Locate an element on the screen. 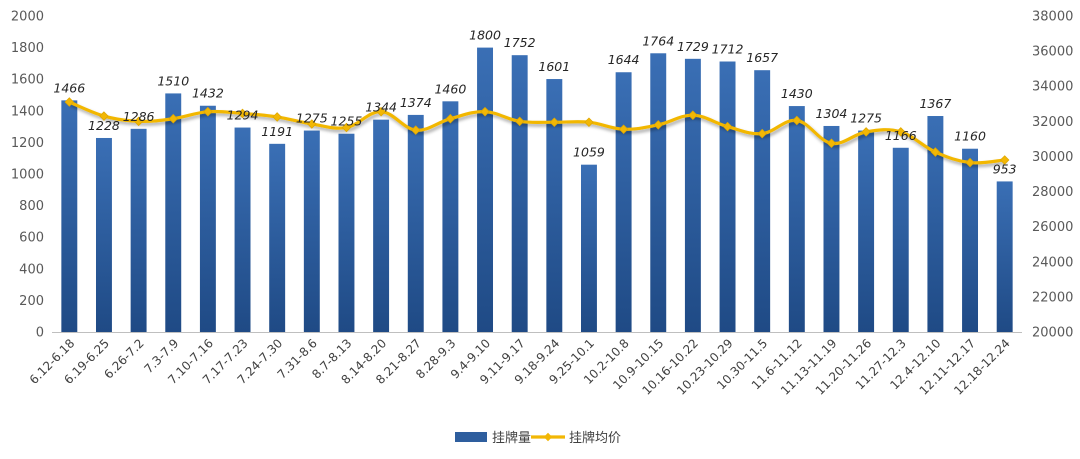 This screenshot has width=1080, height=459. bar-value-label: 1191 is located at coordinates (277, 131).